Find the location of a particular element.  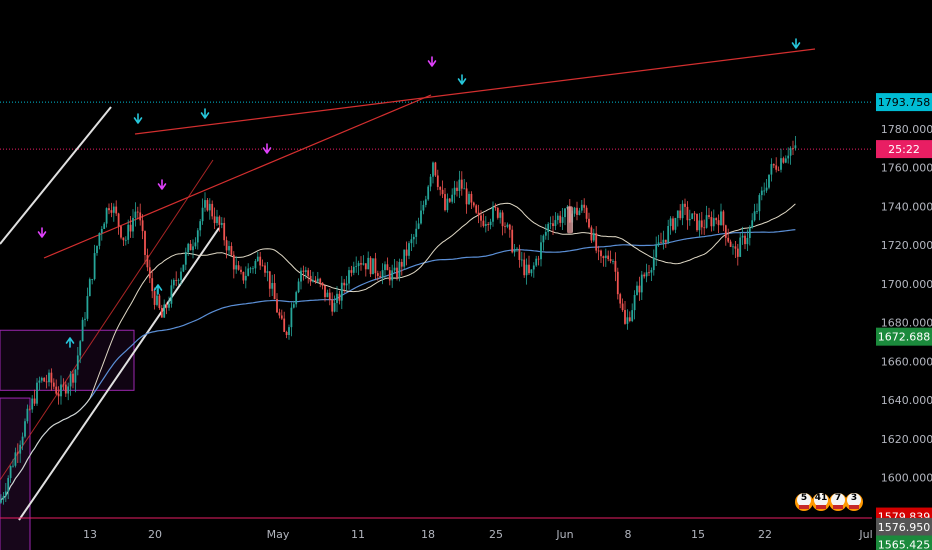

time-axis: 13 20 May 11 18 25 Jun 8 15 22 Jul is located at coordinates (436, 529).